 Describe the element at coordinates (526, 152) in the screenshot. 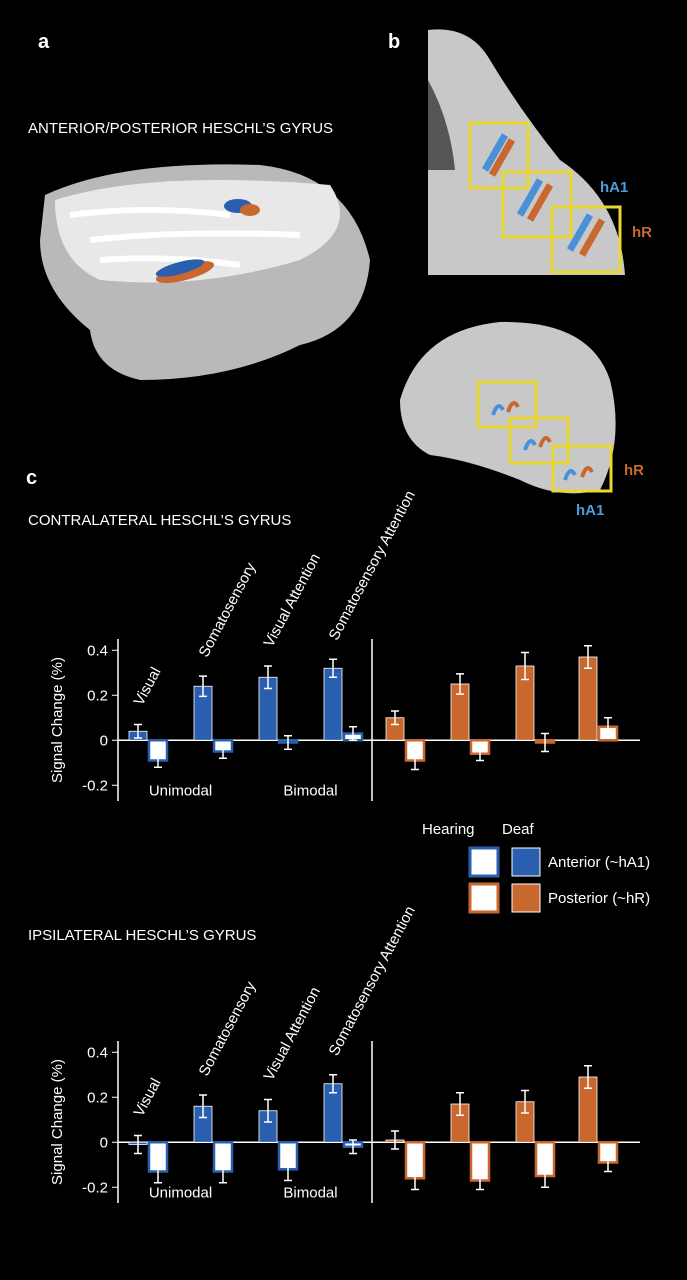

I see `brain-axial` at that location.